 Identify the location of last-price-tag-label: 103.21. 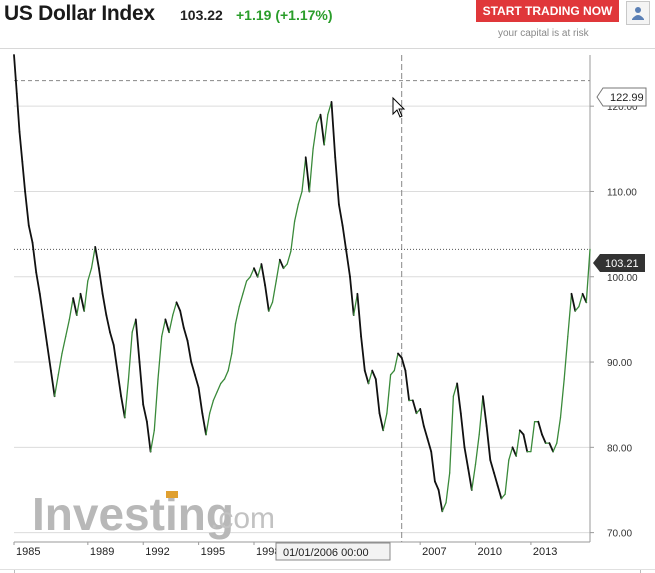
(622, 264).